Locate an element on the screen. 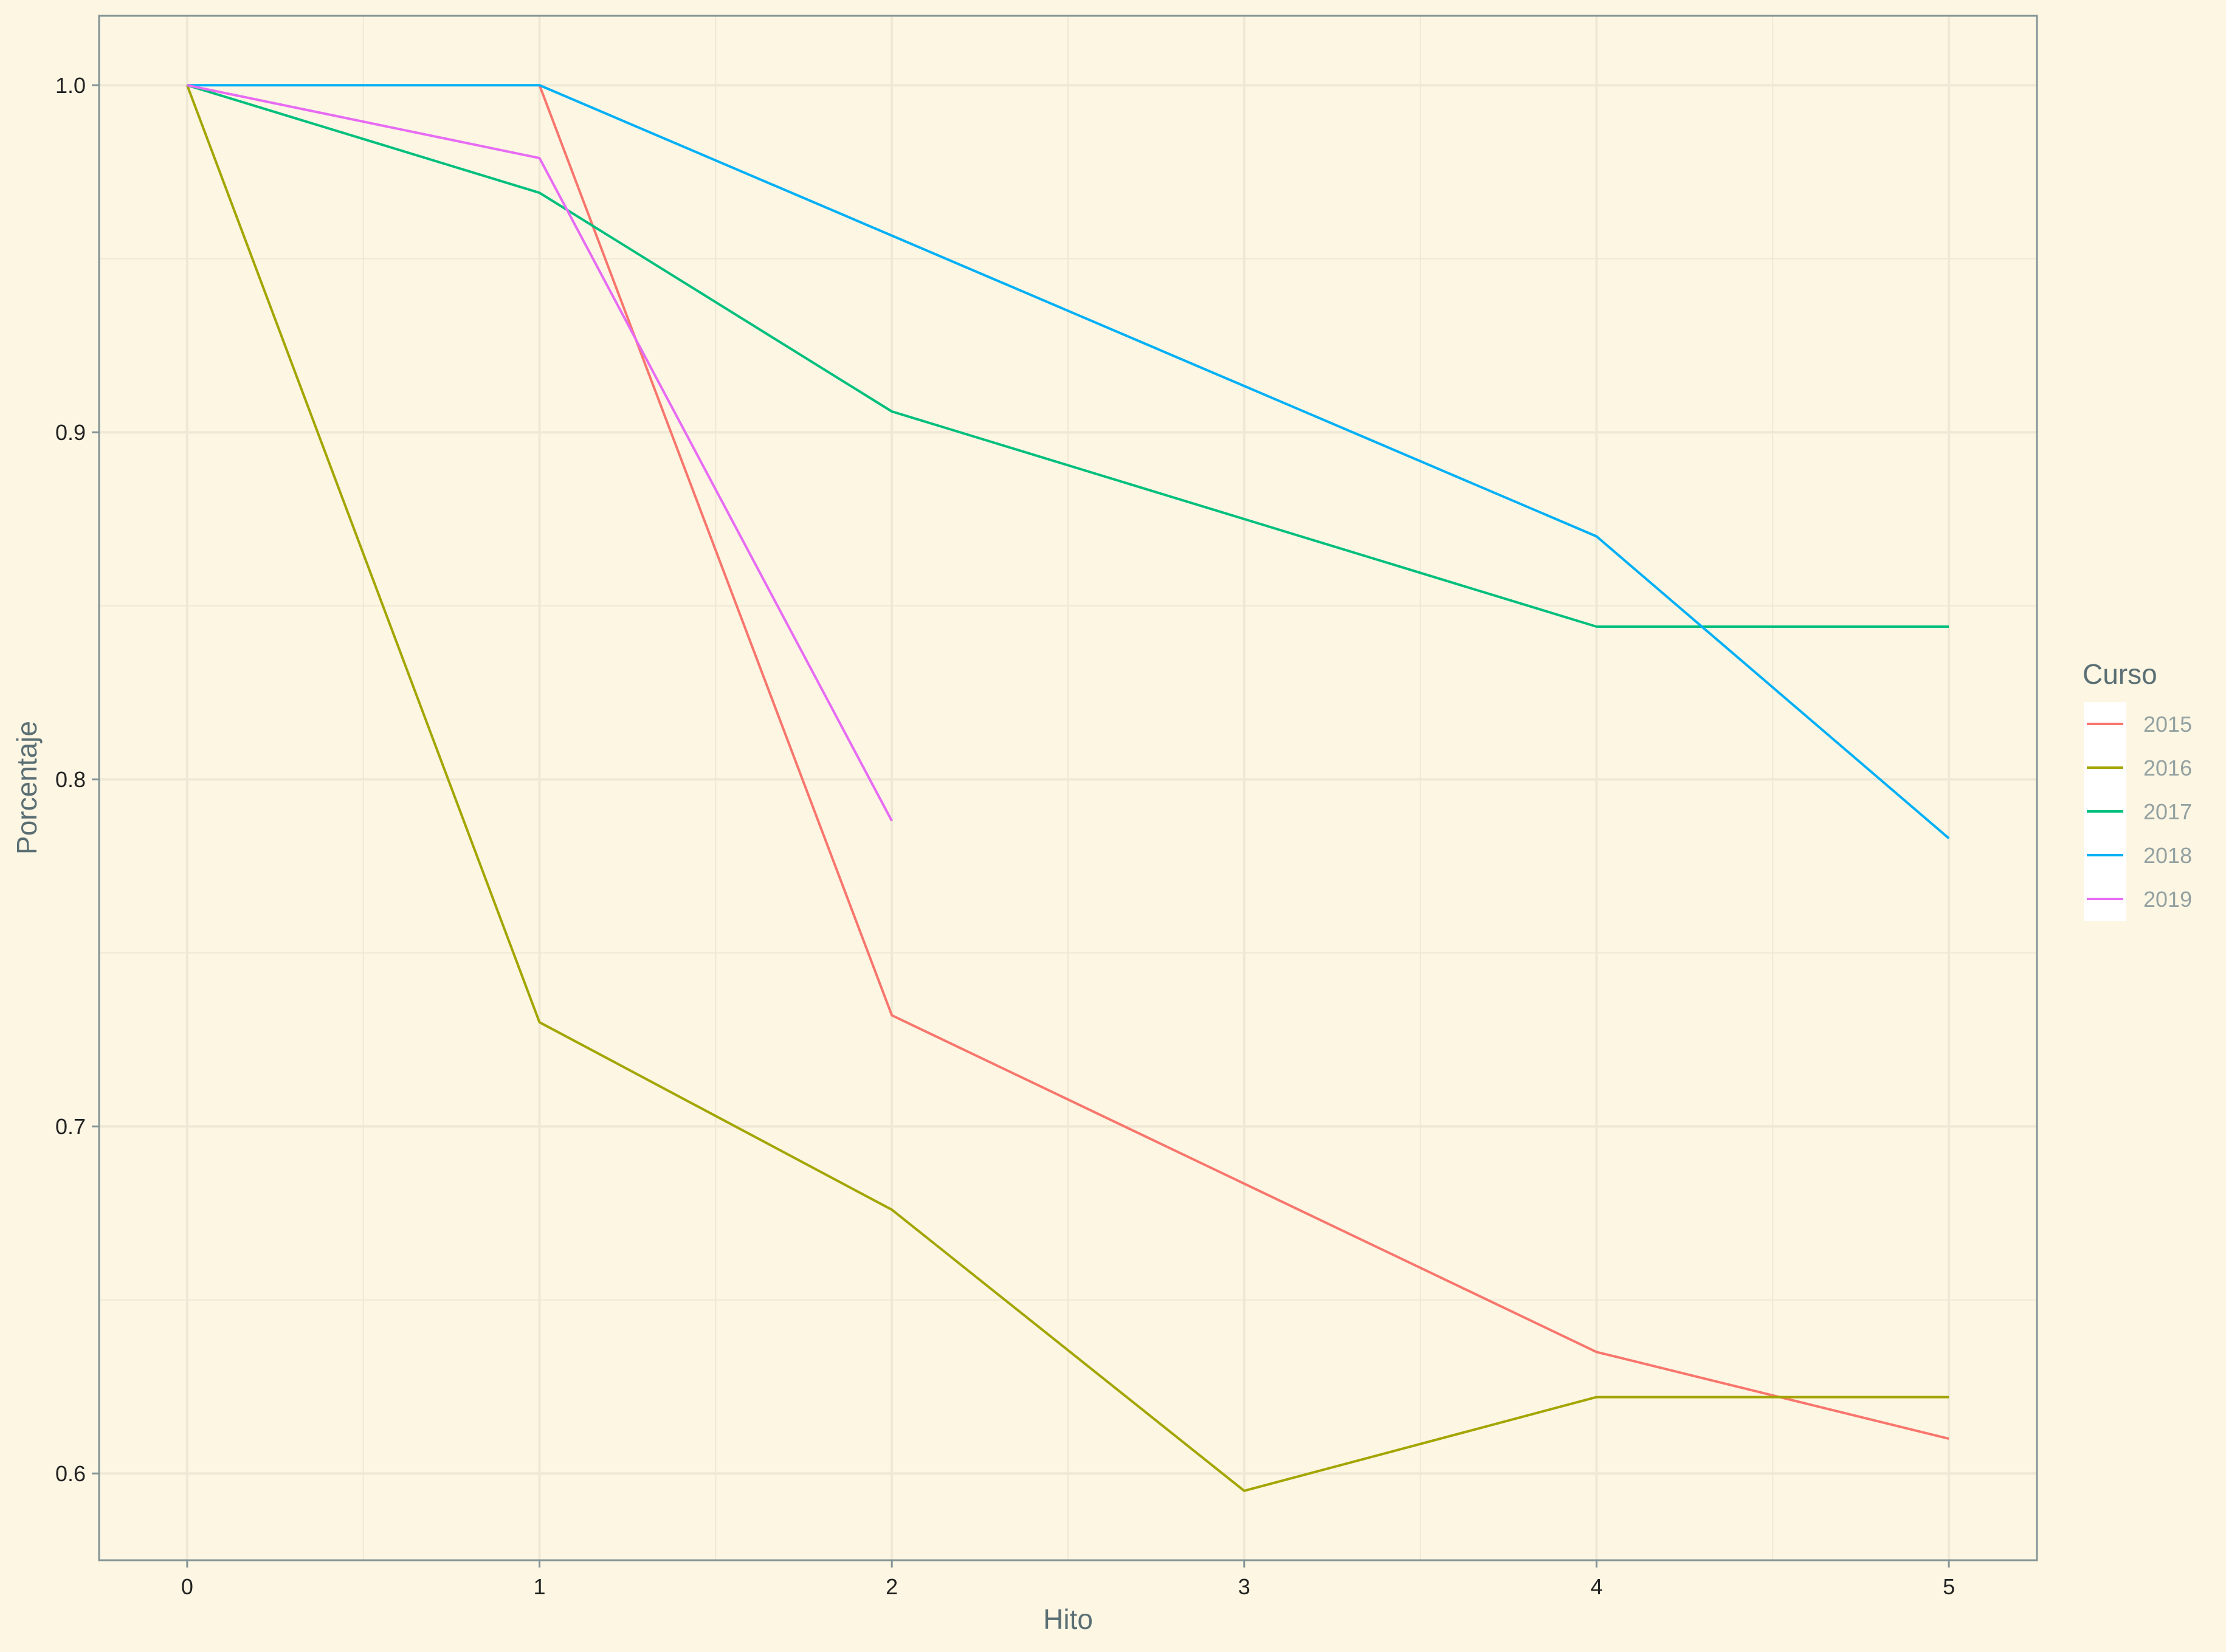  series-line-2019 is located at coordinates (540, 453).